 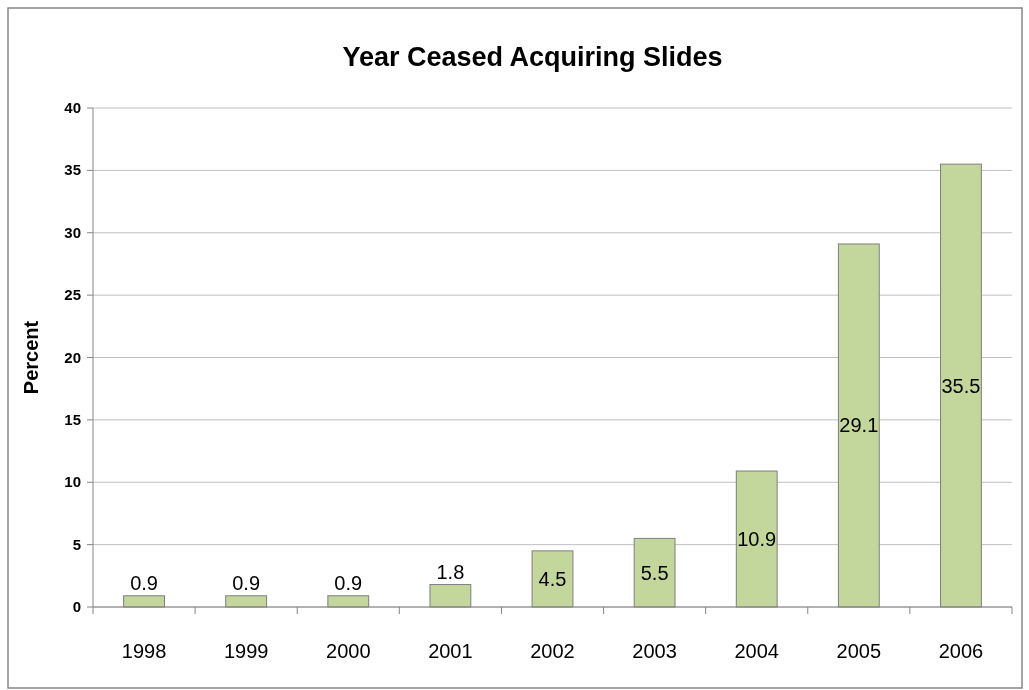 What do you see at coordinates (246, 651) in the screenshot?
I see `x-tick-label: 1999` at bounding box center [246, 651].